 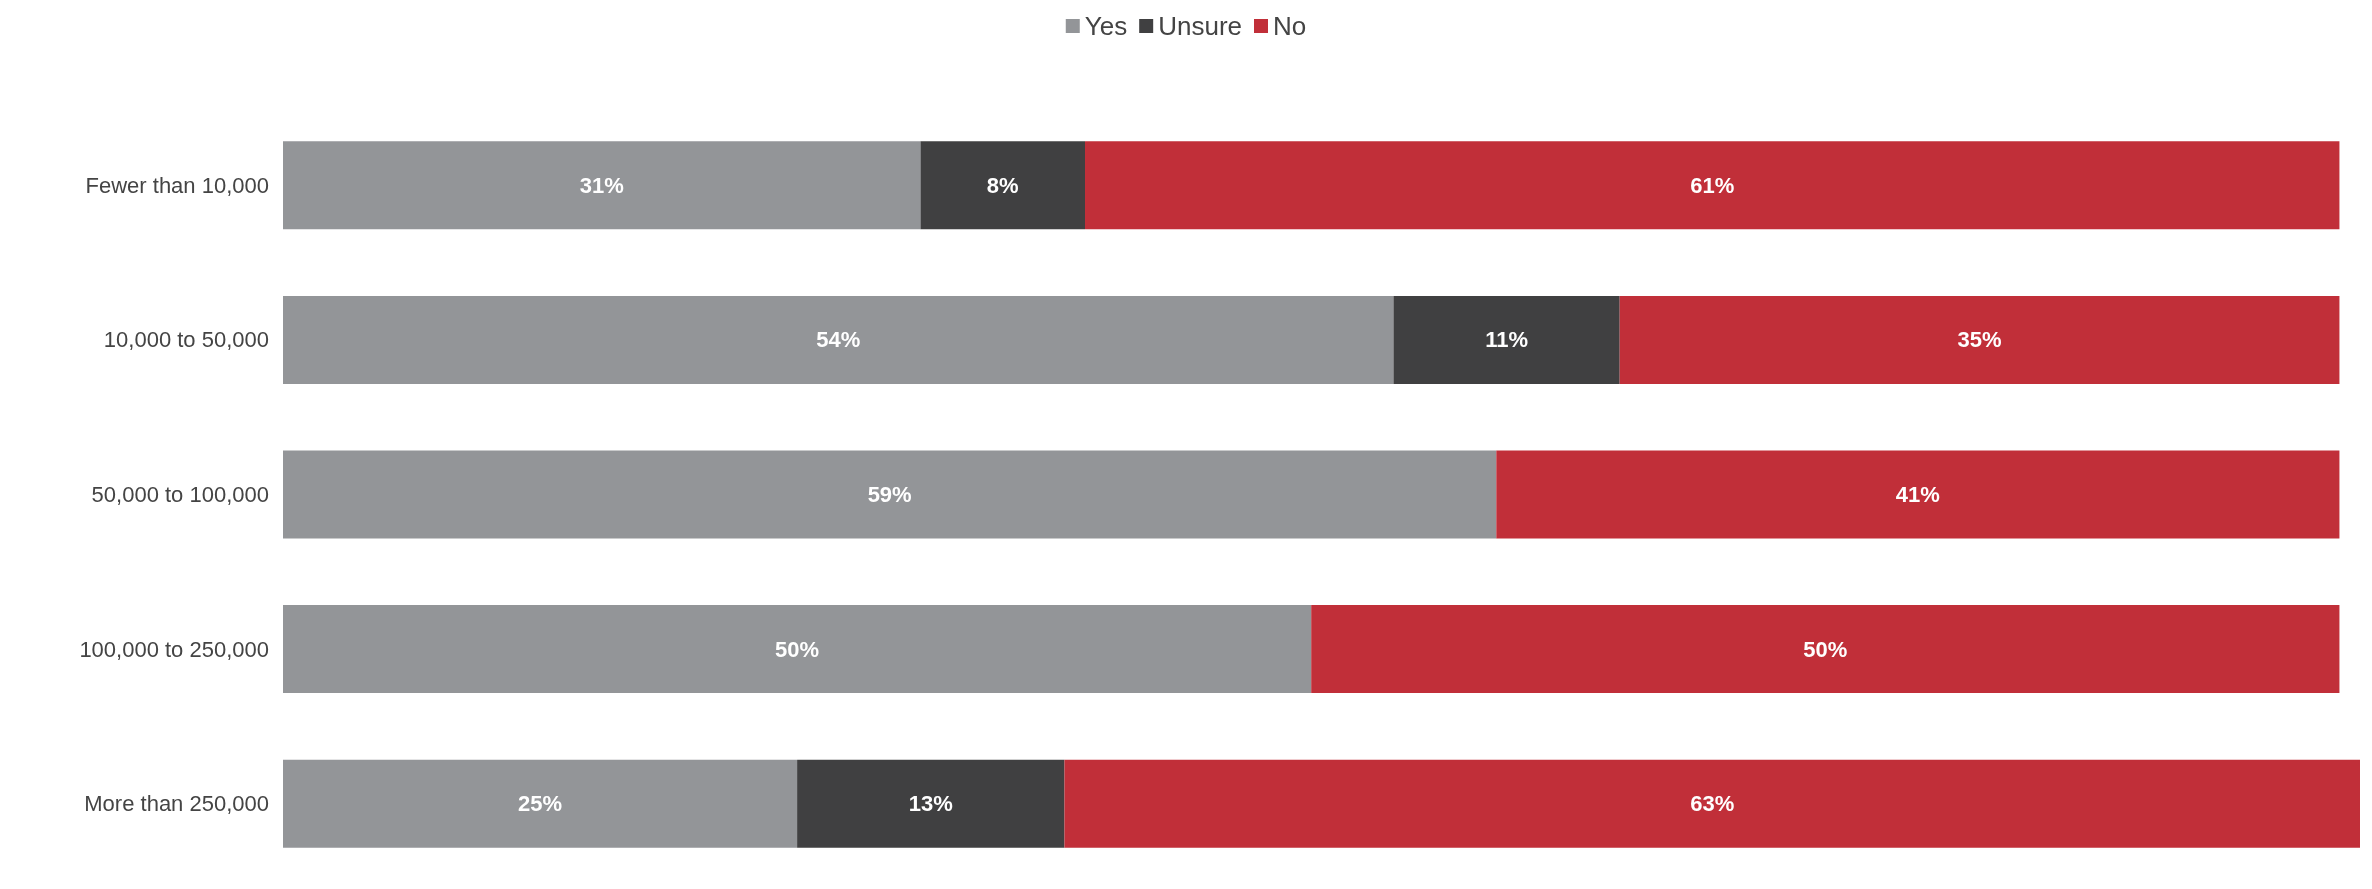 I want to click on data-label: 41%, so click(x=1917, y=494).